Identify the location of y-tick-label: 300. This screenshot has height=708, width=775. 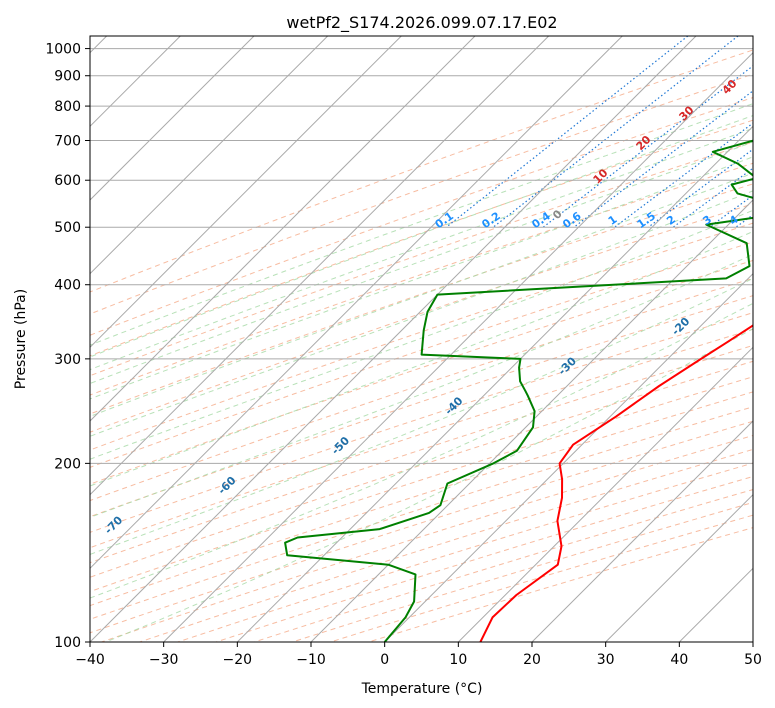
(67, 360).